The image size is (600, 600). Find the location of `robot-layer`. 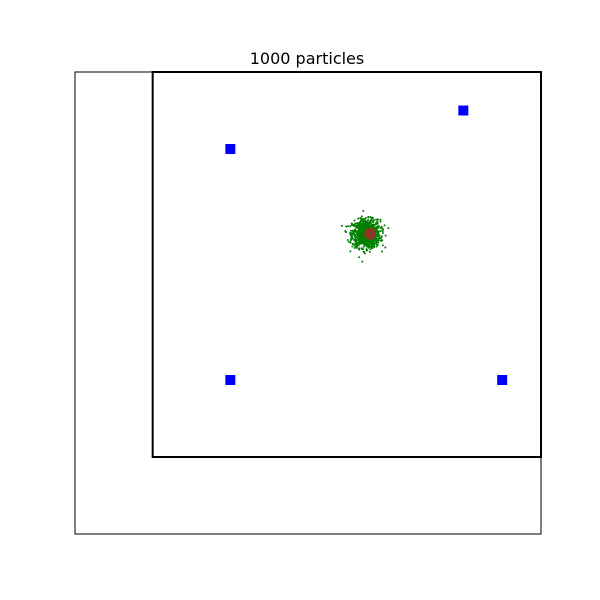

robot-layer is located at coordinates (370, 233).